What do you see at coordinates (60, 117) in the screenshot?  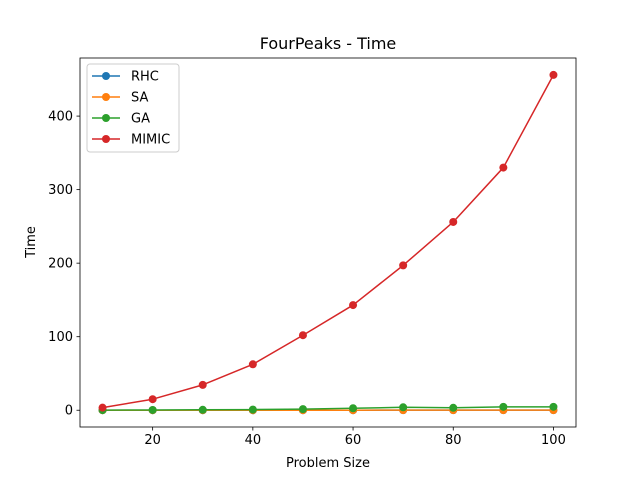 I see `y-tick-label: 400` at bounding box center [60, 117].